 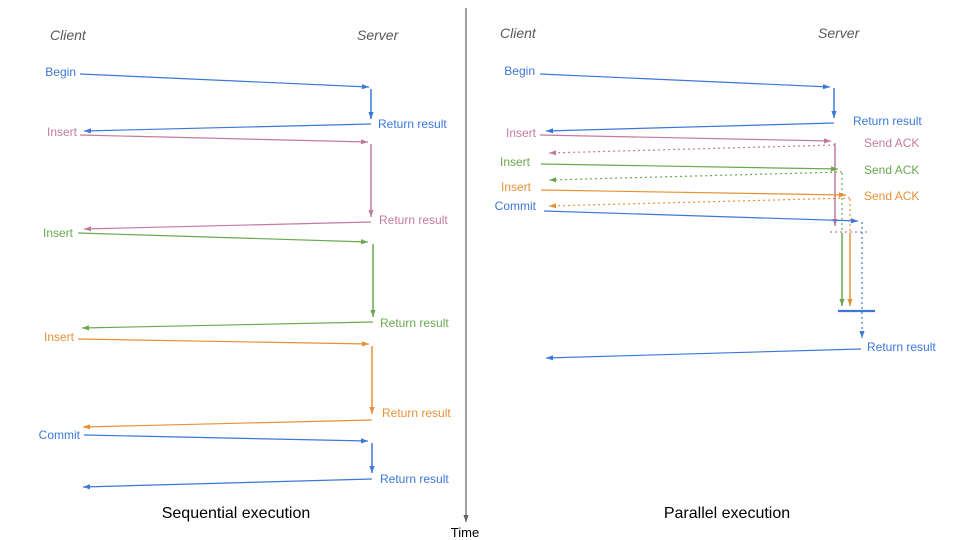 I want to click on return-result-insert3-label: Return result, so click(x=416, y=413).